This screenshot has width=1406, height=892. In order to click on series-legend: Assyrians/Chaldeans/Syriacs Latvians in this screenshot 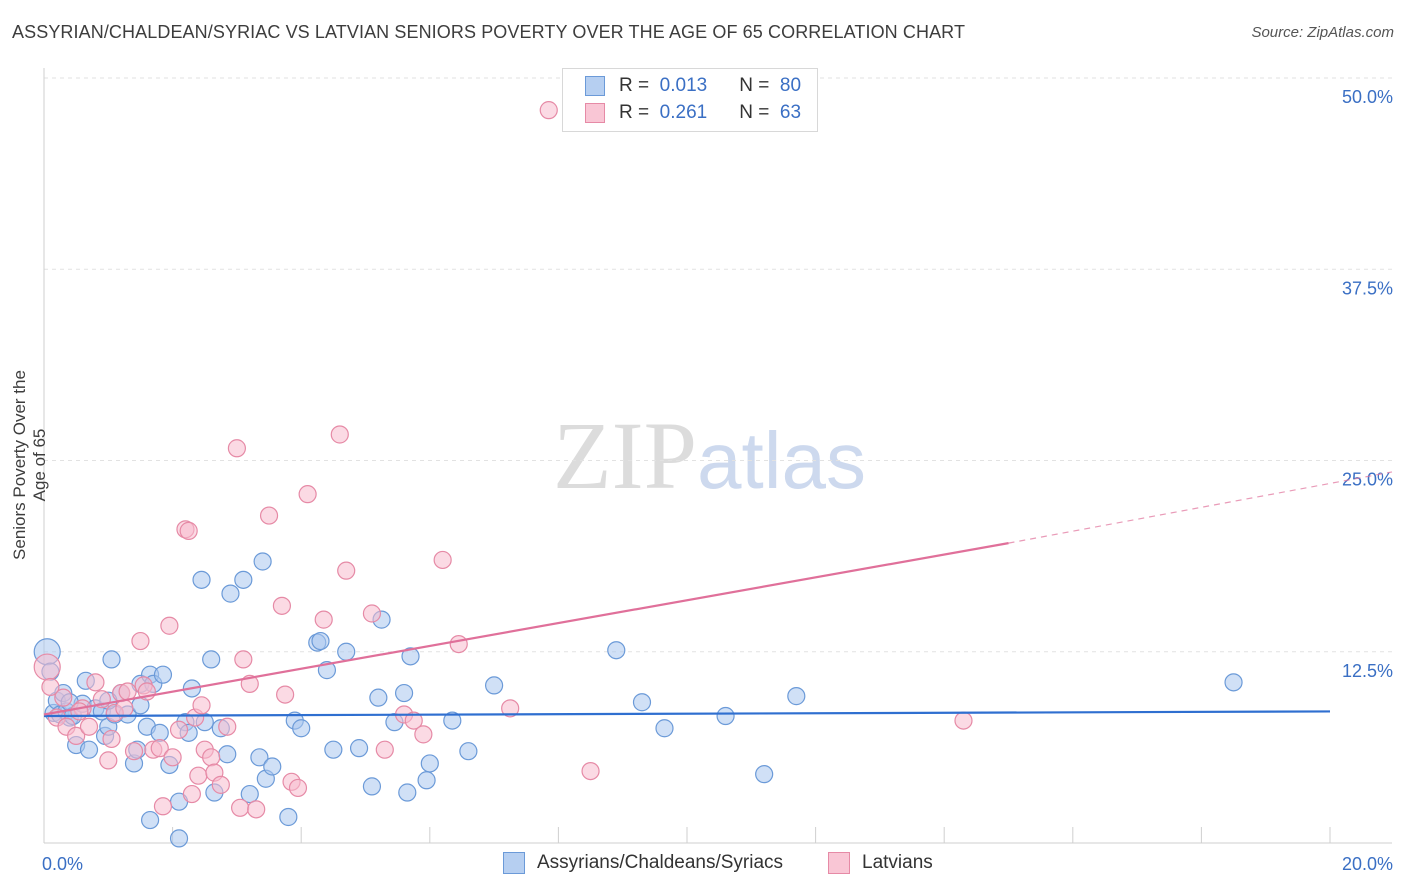, I will do `click(703, 865)`.